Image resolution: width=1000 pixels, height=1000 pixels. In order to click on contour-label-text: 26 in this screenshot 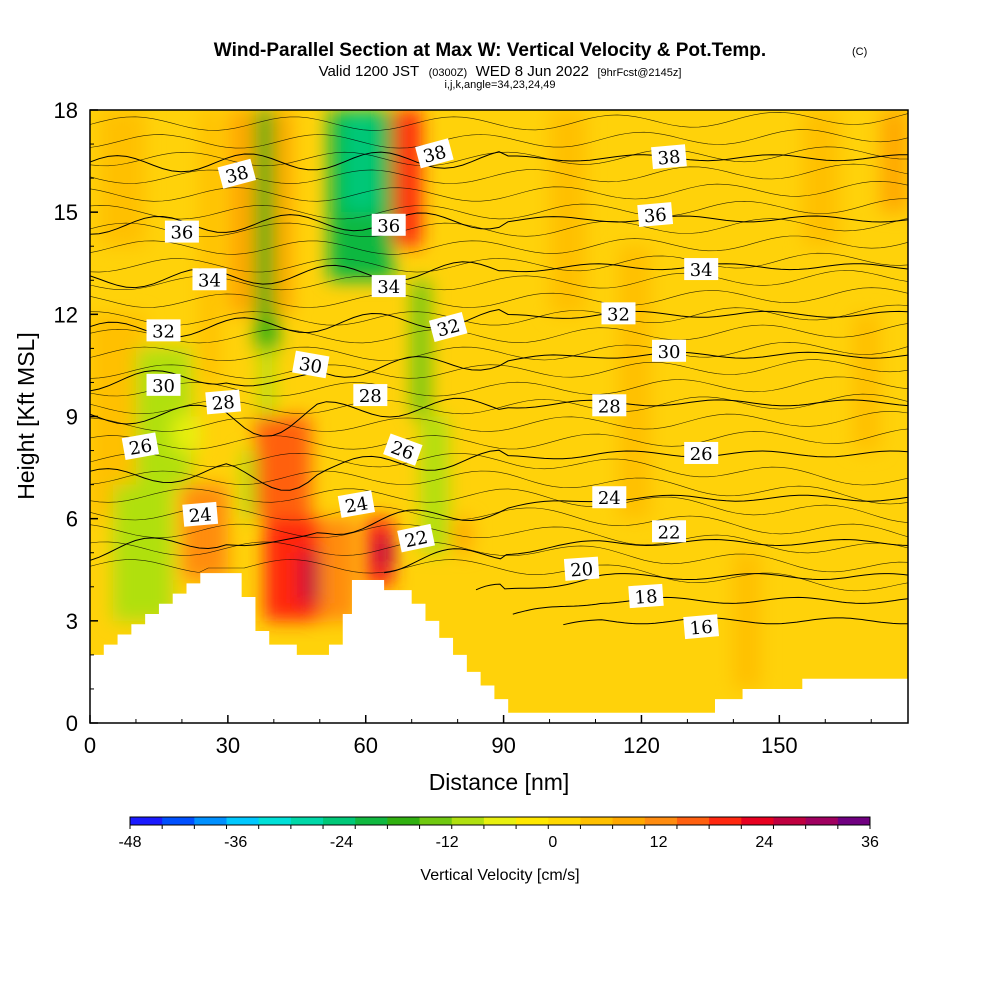, I will do `click(141, 447)`.